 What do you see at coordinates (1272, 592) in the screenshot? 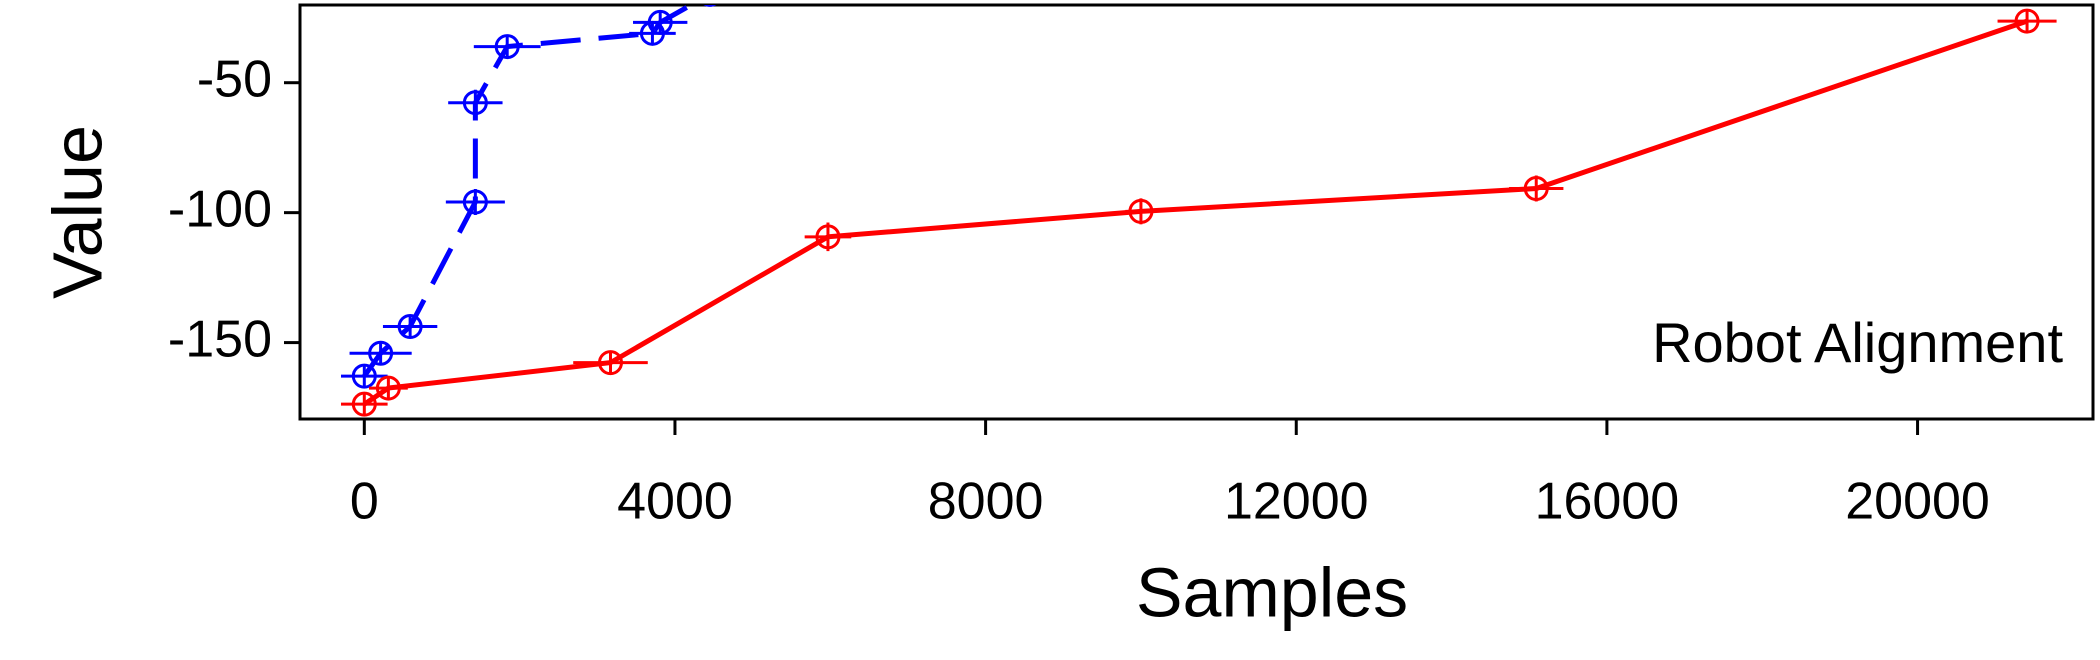
I see `x-axis-title: Samples` at bounding box center [1272, 592].